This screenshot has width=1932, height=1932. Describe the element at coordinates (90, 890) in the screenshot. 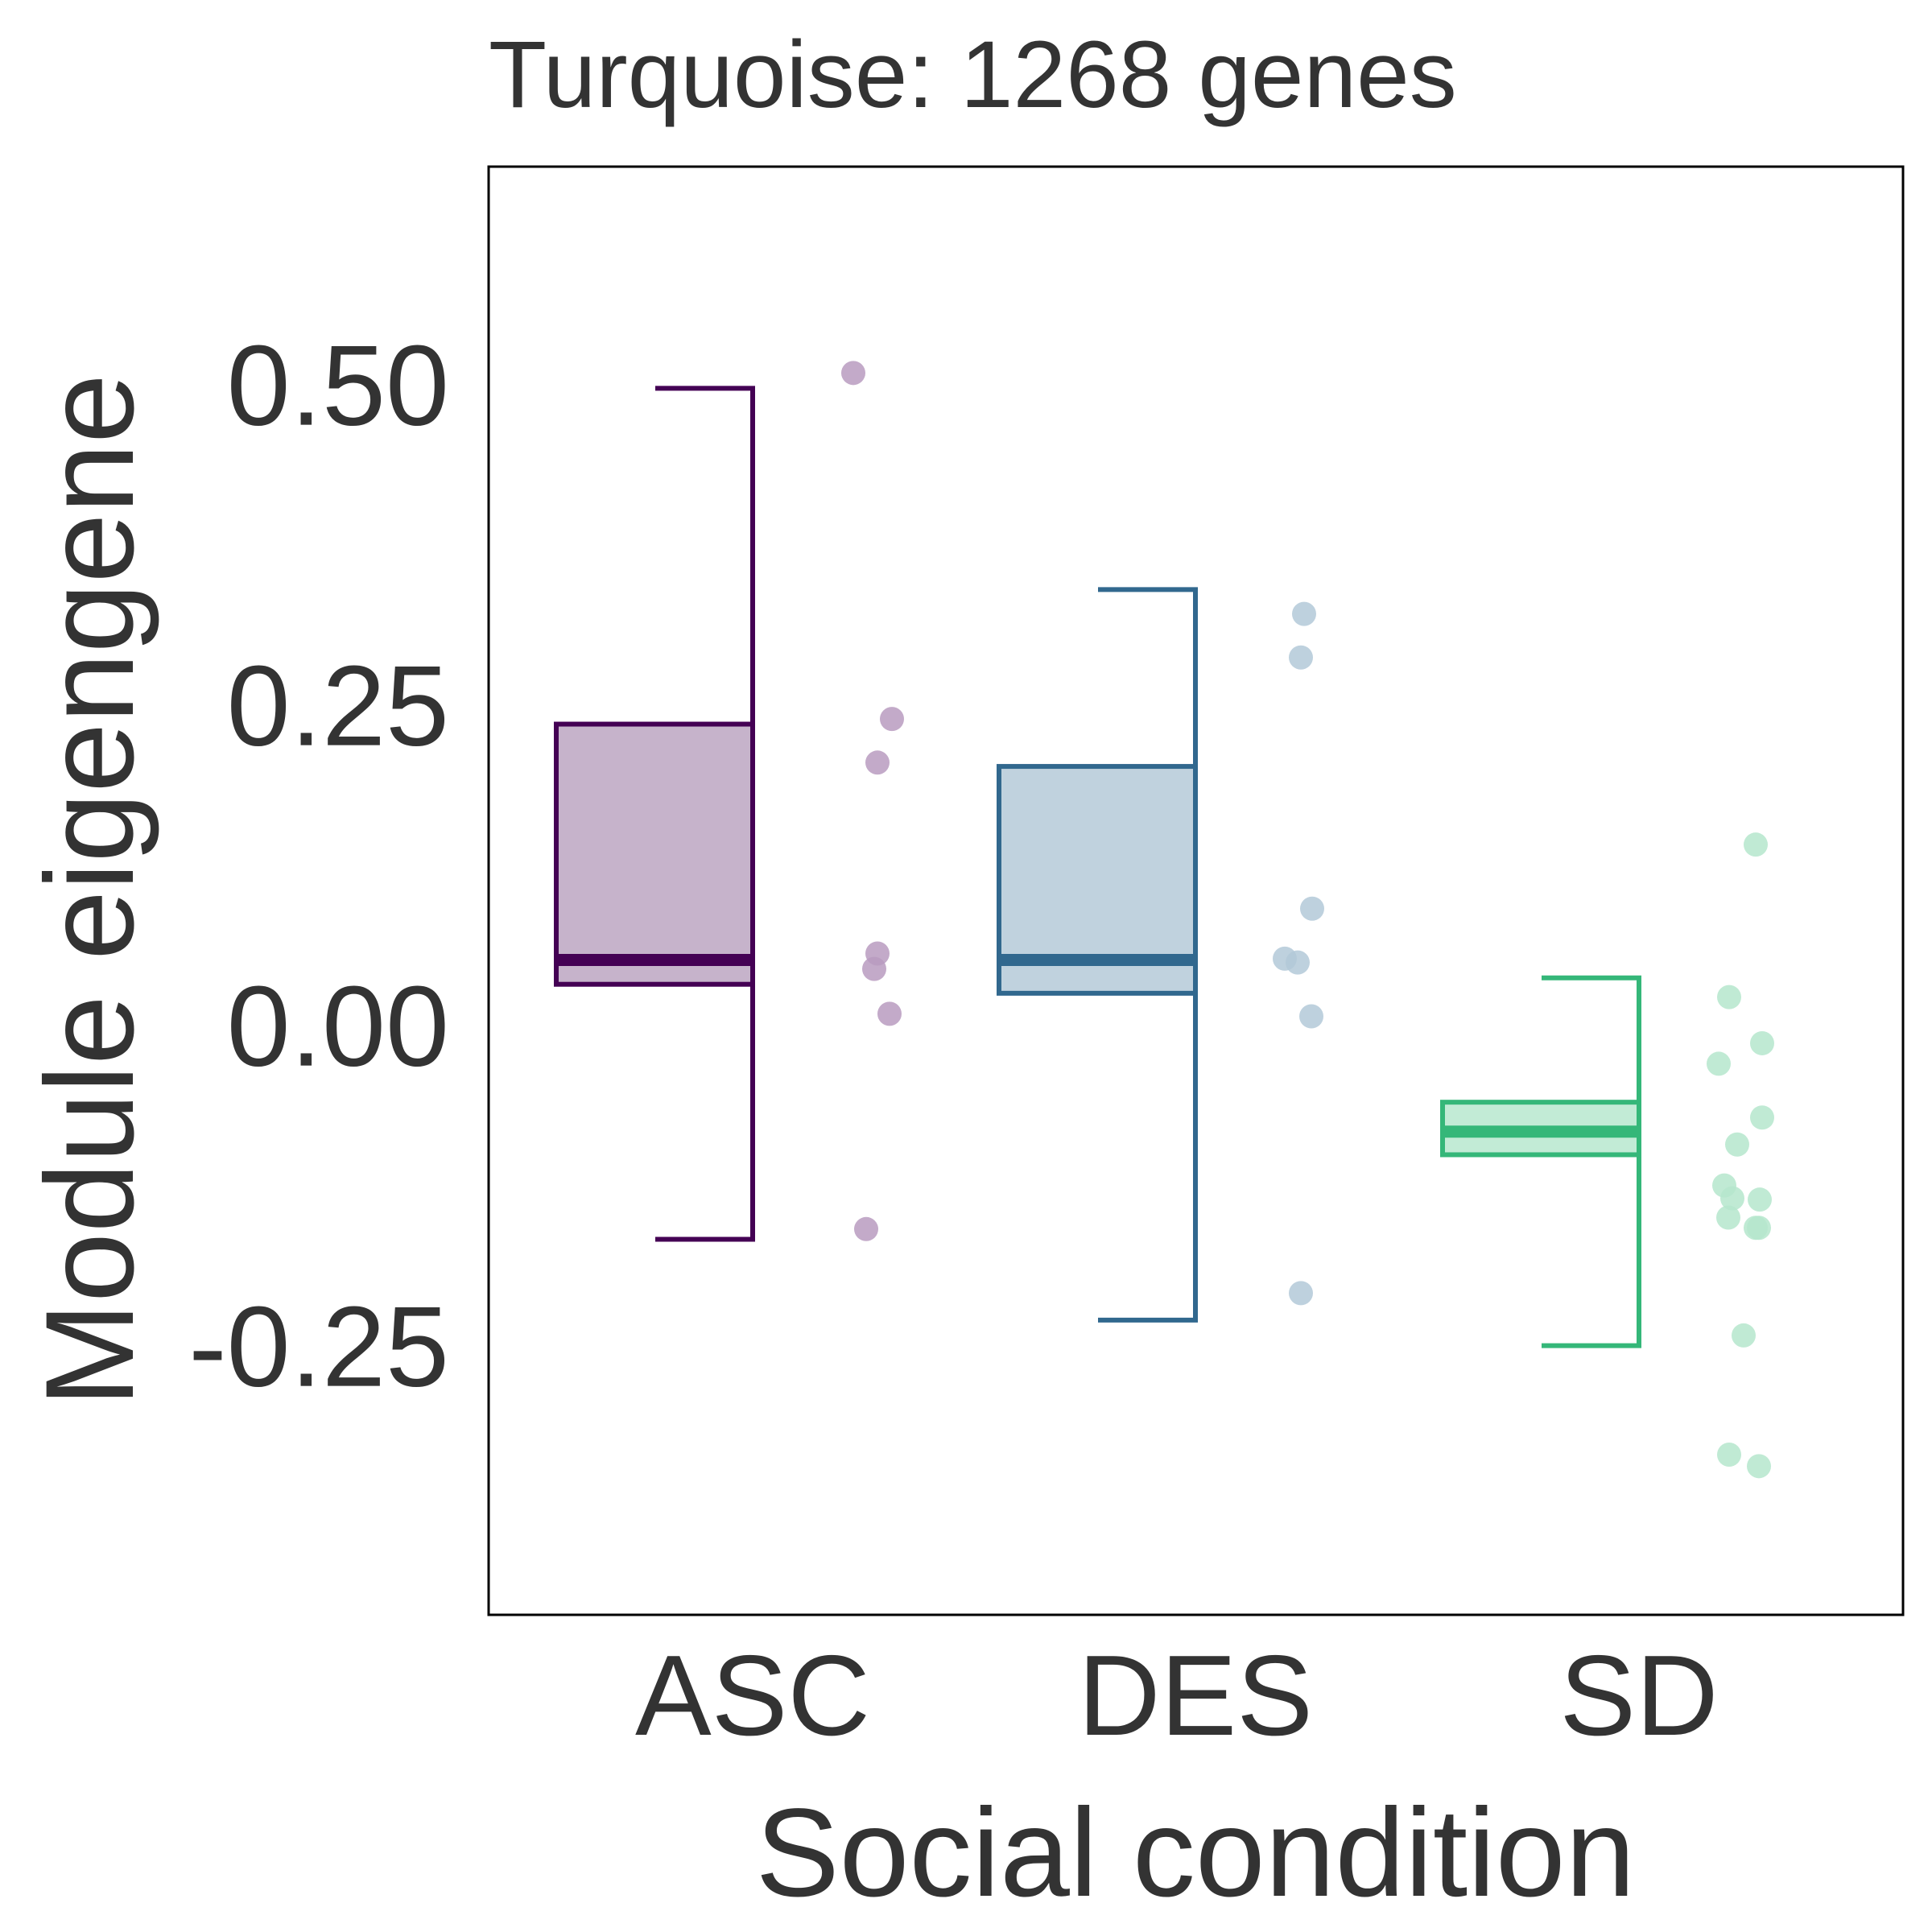

I see `y-axis-label: Module eigengene` at that location.